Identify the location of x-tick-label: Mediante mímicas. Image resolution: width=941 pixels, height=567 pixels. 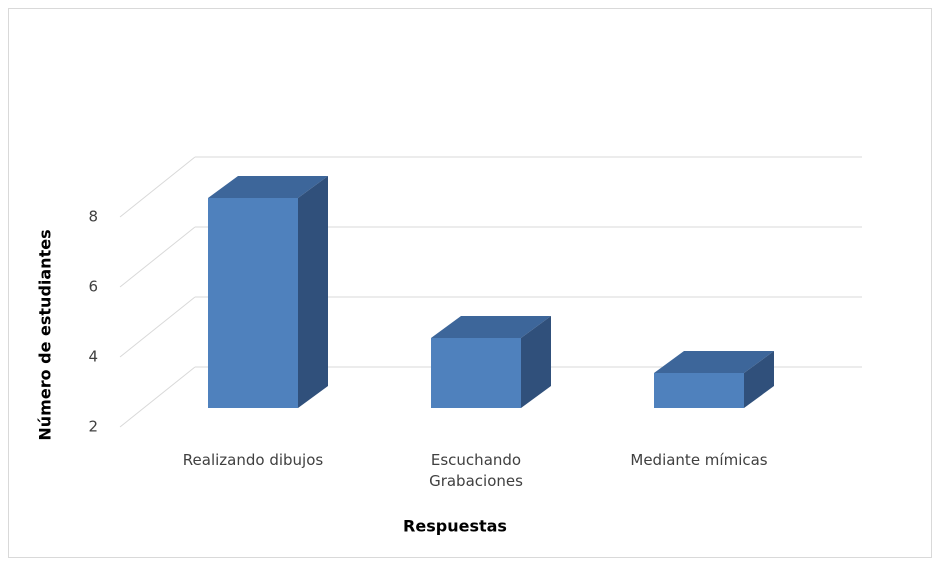
(699, 460).